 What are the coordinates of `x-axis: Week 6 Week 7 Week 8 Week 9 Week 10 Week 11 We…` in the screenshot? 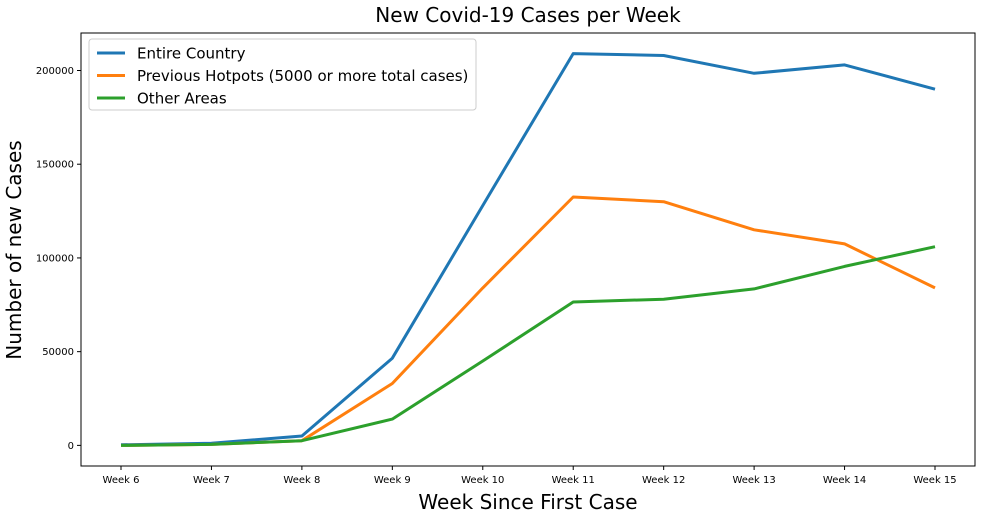 It's located at (530, 476).